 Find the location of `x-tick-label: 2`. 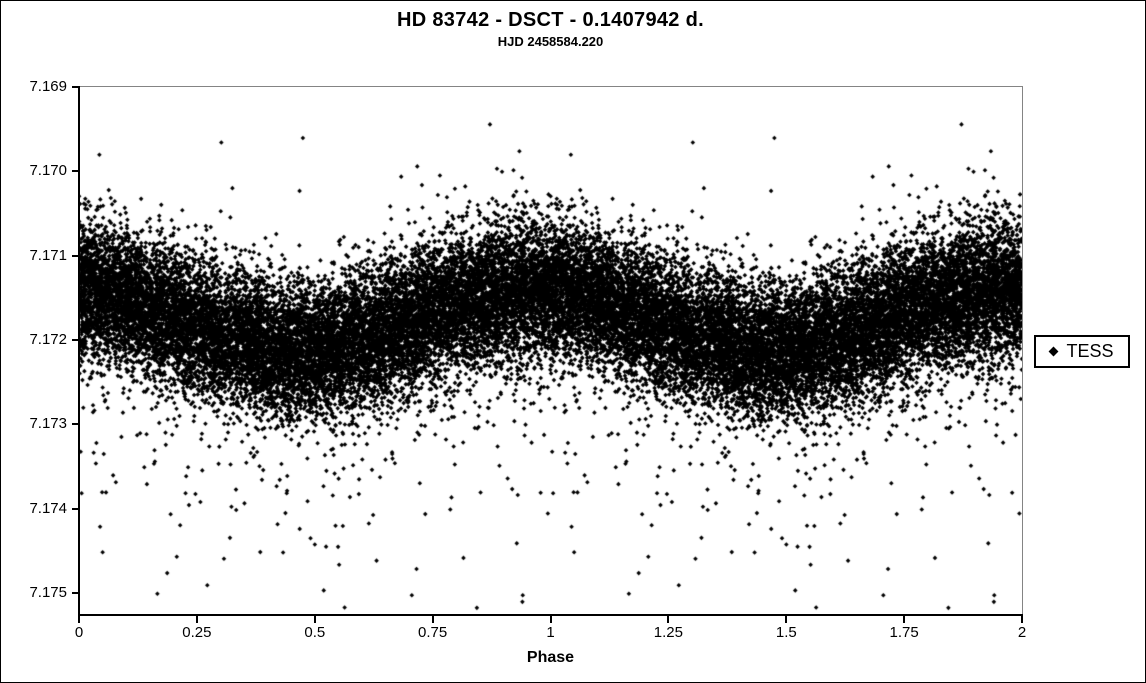

x-tick-label: 2 is located at coordinates (1022, 632).